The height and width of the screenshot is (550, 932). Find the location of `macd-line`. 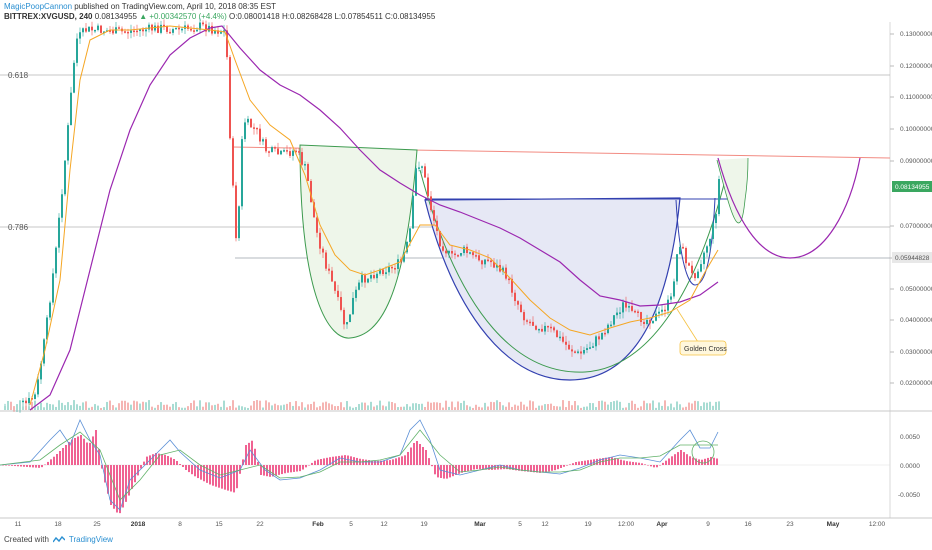

macd-line is located at coordinates (359, 465).